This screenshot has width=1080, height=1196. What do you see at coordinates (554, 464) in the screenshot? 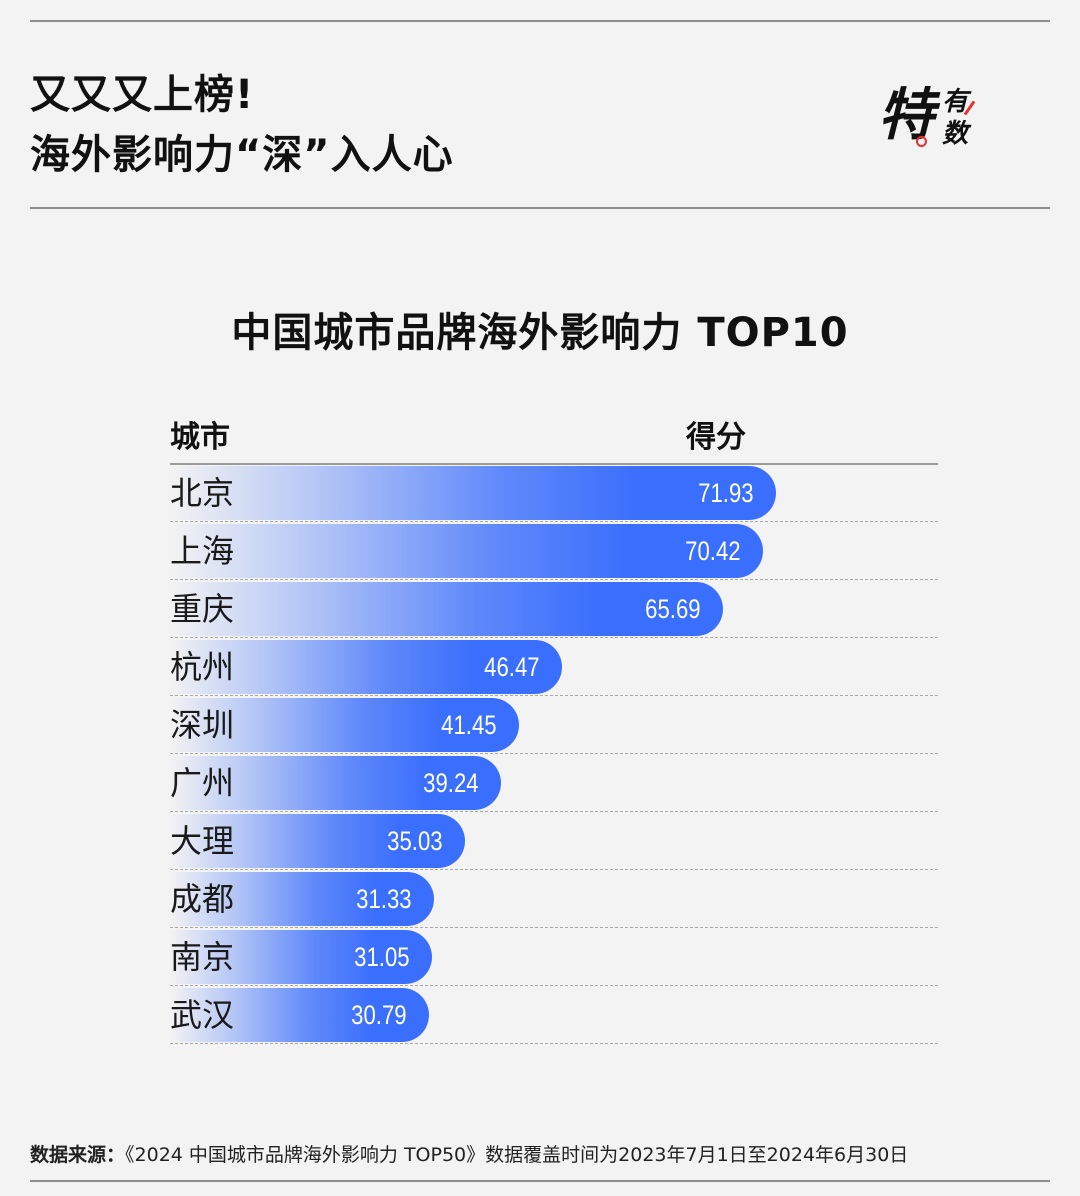
I see `table-header-rule` at bounding box center [554, 464].